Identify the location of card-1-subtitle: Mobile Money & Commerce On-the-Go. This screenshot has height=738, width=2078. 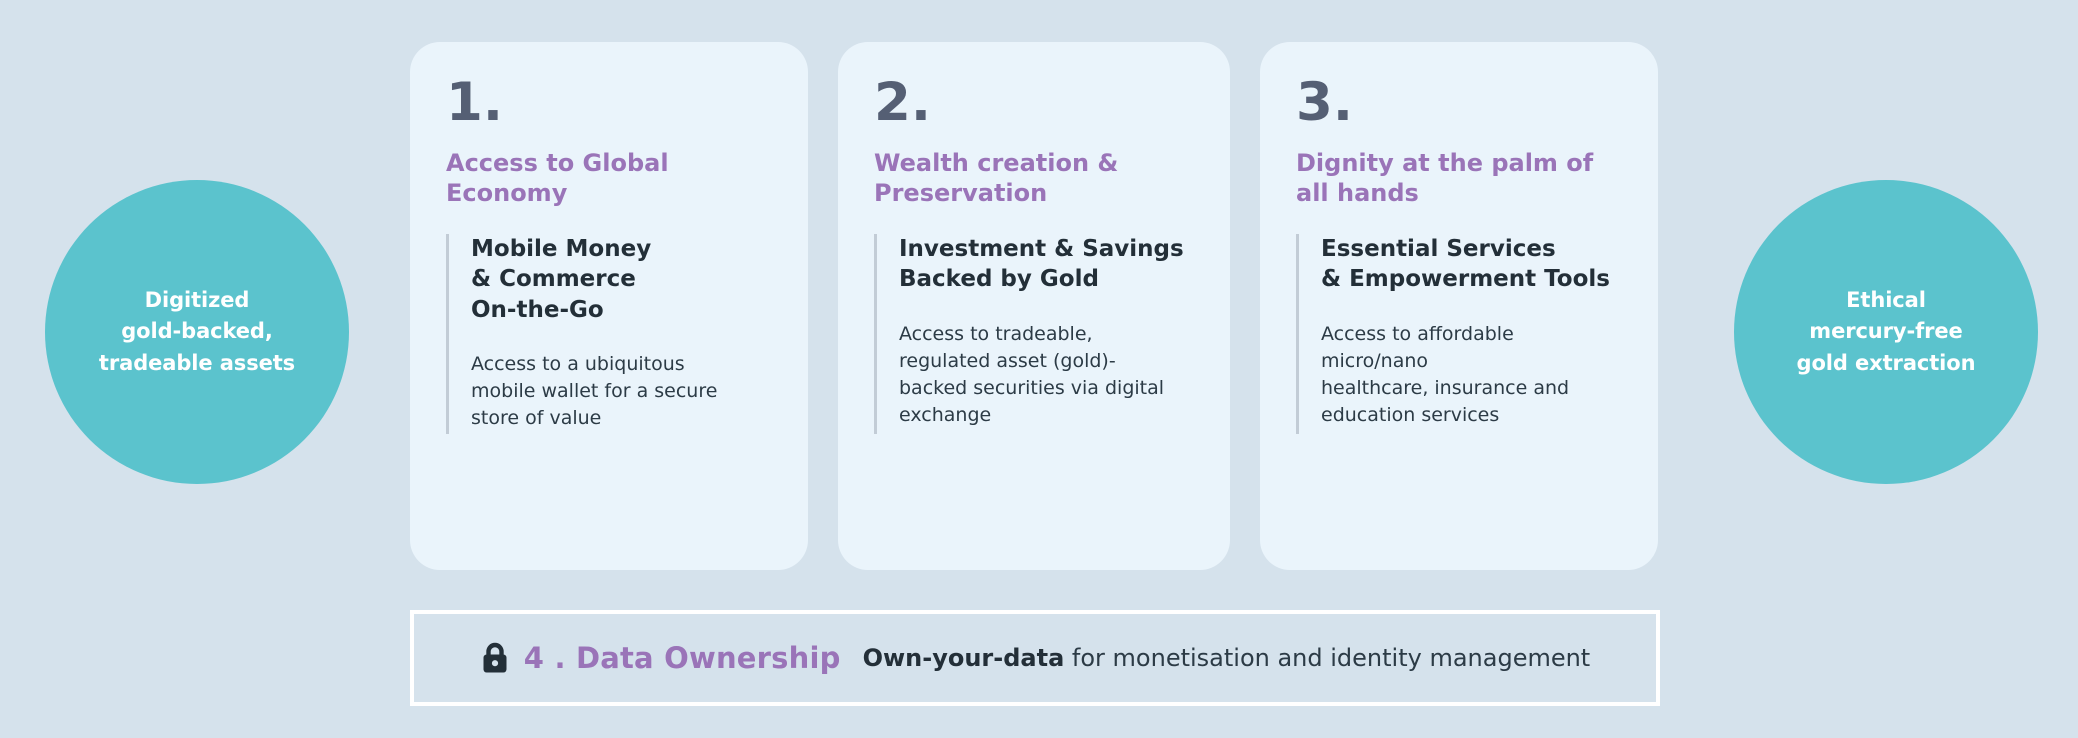
(561, 279).